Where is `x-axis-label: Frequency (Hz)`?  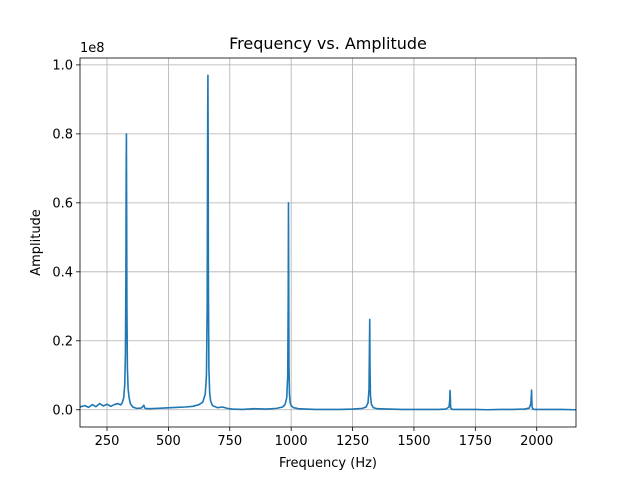
x-axis-label: Frequency (Hz) is located at coordinates (328, 463).